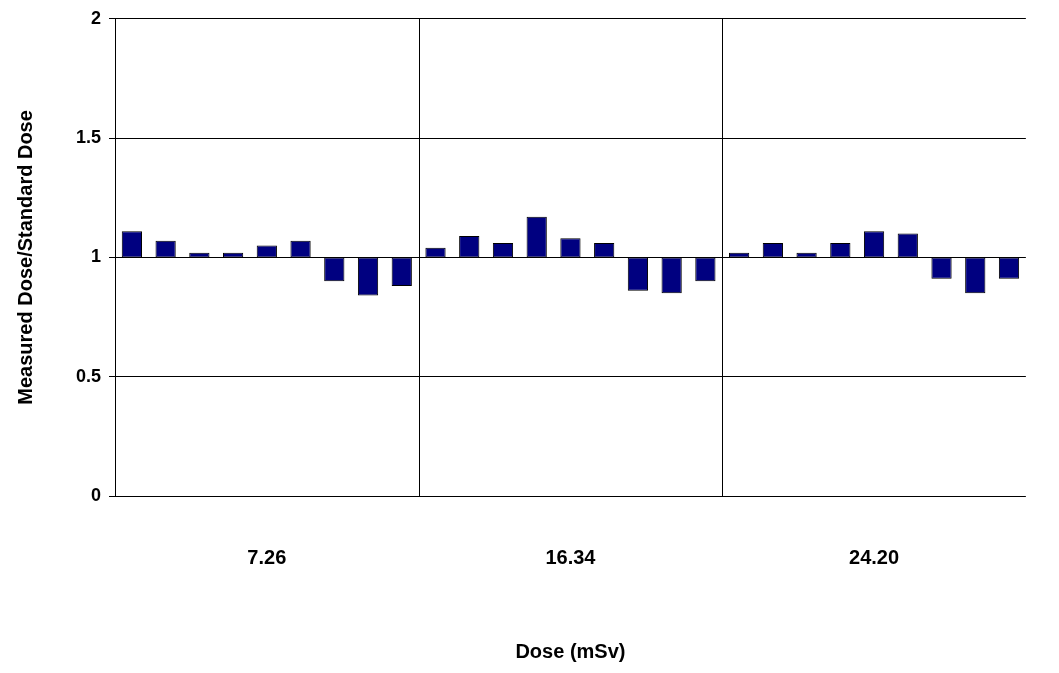 The image size is (1059, 673). I want to click on y-tick-label: 2, so click(96, 17).